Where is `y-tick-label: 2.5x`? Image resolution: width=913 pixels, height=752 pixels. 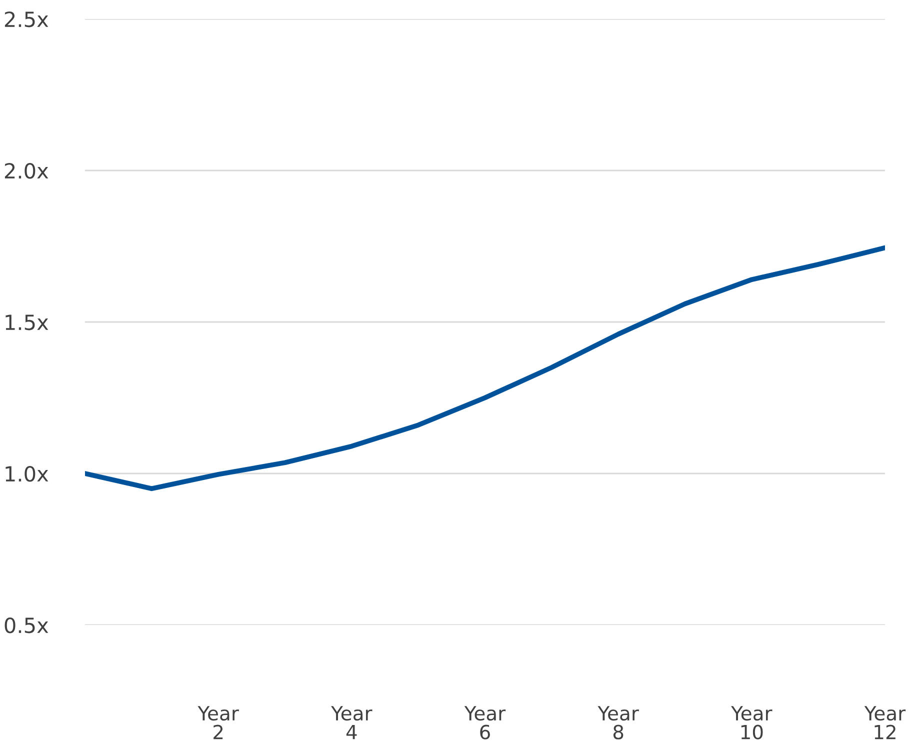 y-tick-label: 2.5x is located at coordinates (26, 19).